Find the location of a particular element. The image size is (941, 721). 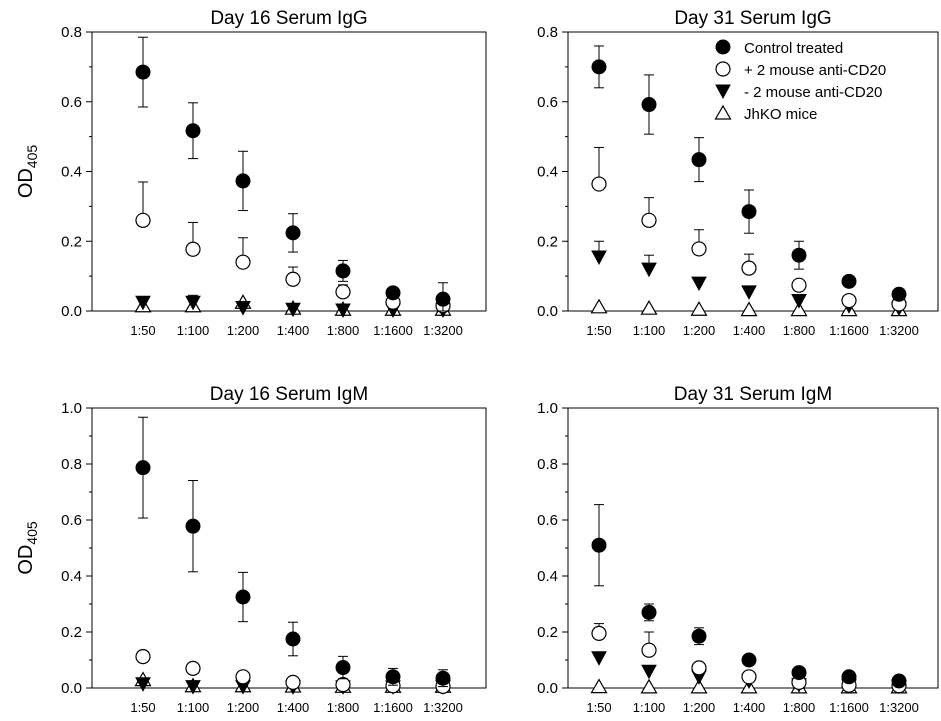

chart-title: Day 31 Serum IgG is located at coordinates (752, 18).